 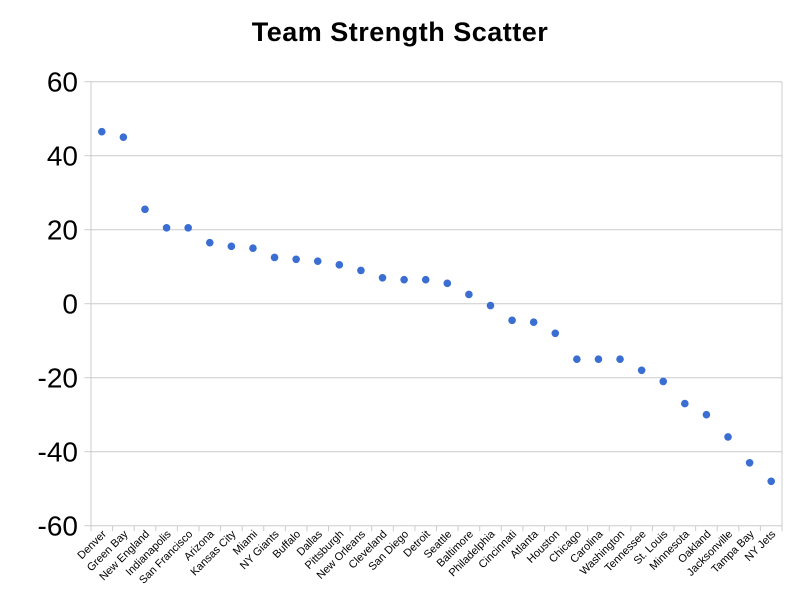 What do you see at coordinates (62, 82) in the screenshot?
I see `y-axis-tick-label: 60` at bounding box center [62, 82].